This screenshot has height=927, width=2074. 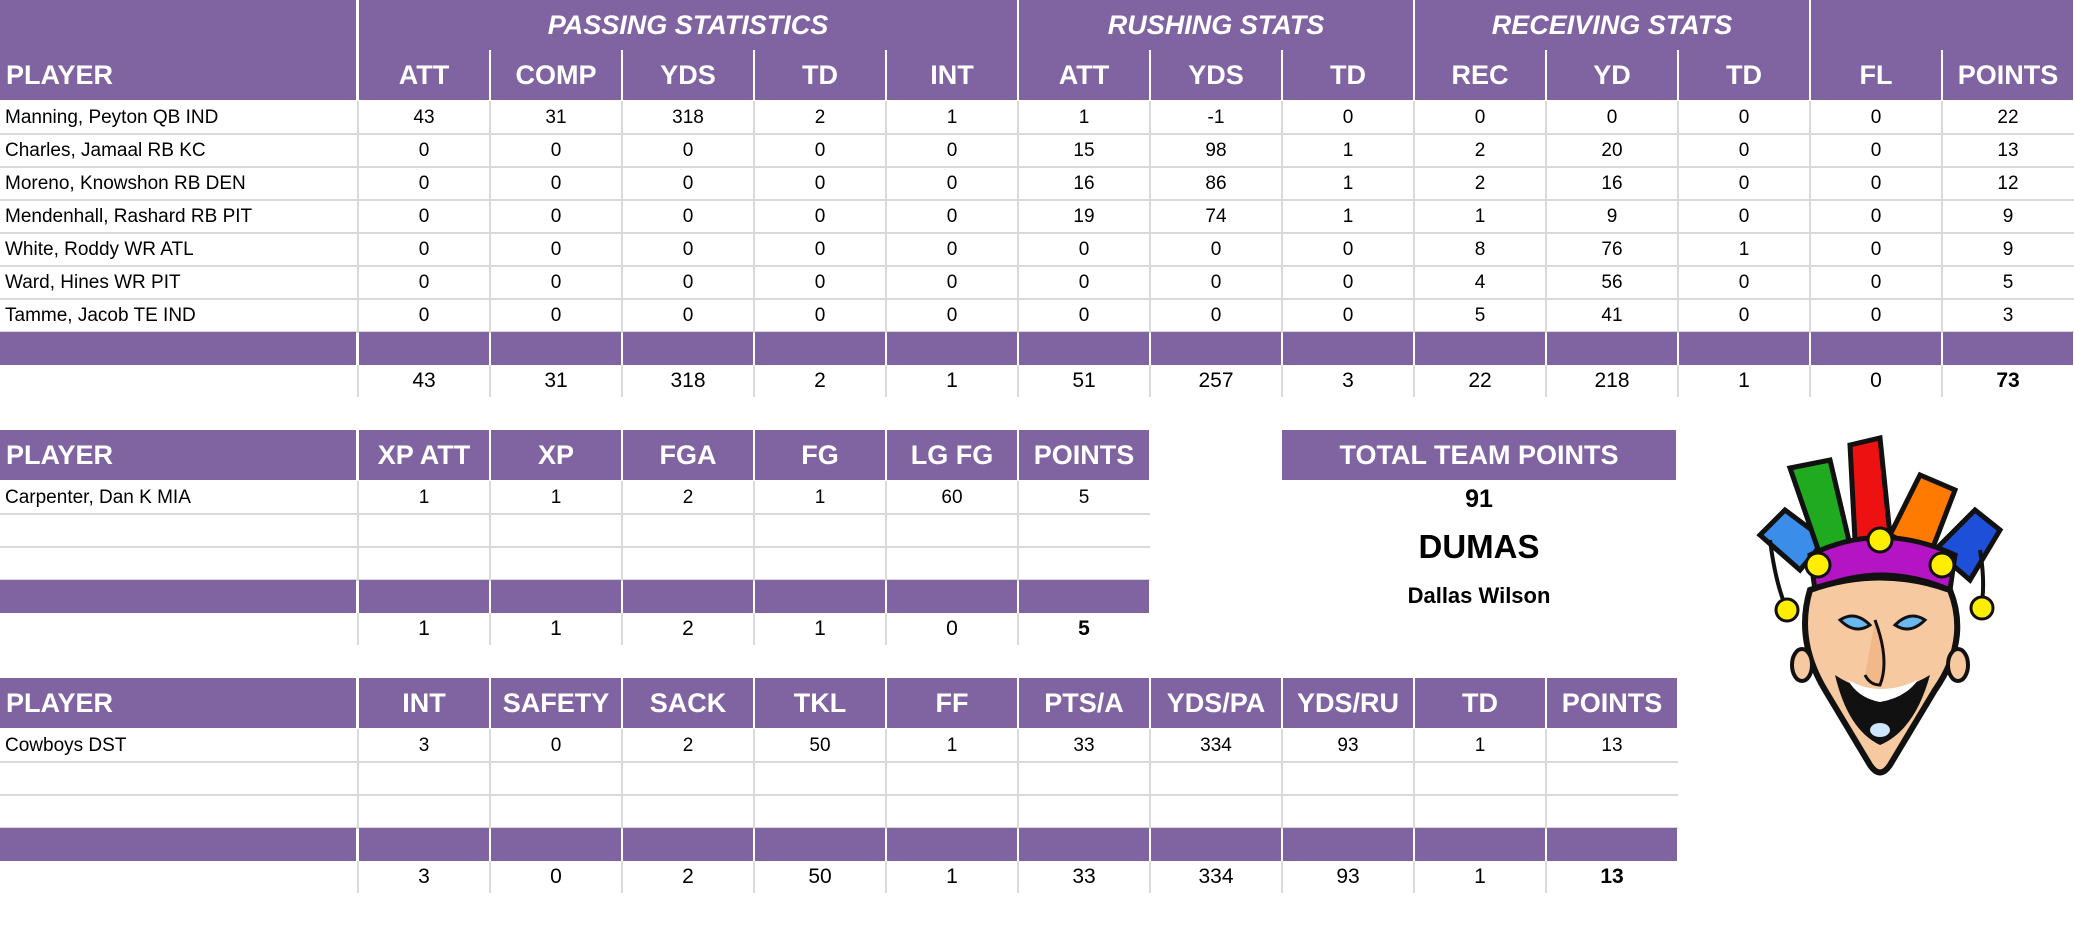 I want to click on offense-stat-cell: 76, so click(x=1612, y=249).